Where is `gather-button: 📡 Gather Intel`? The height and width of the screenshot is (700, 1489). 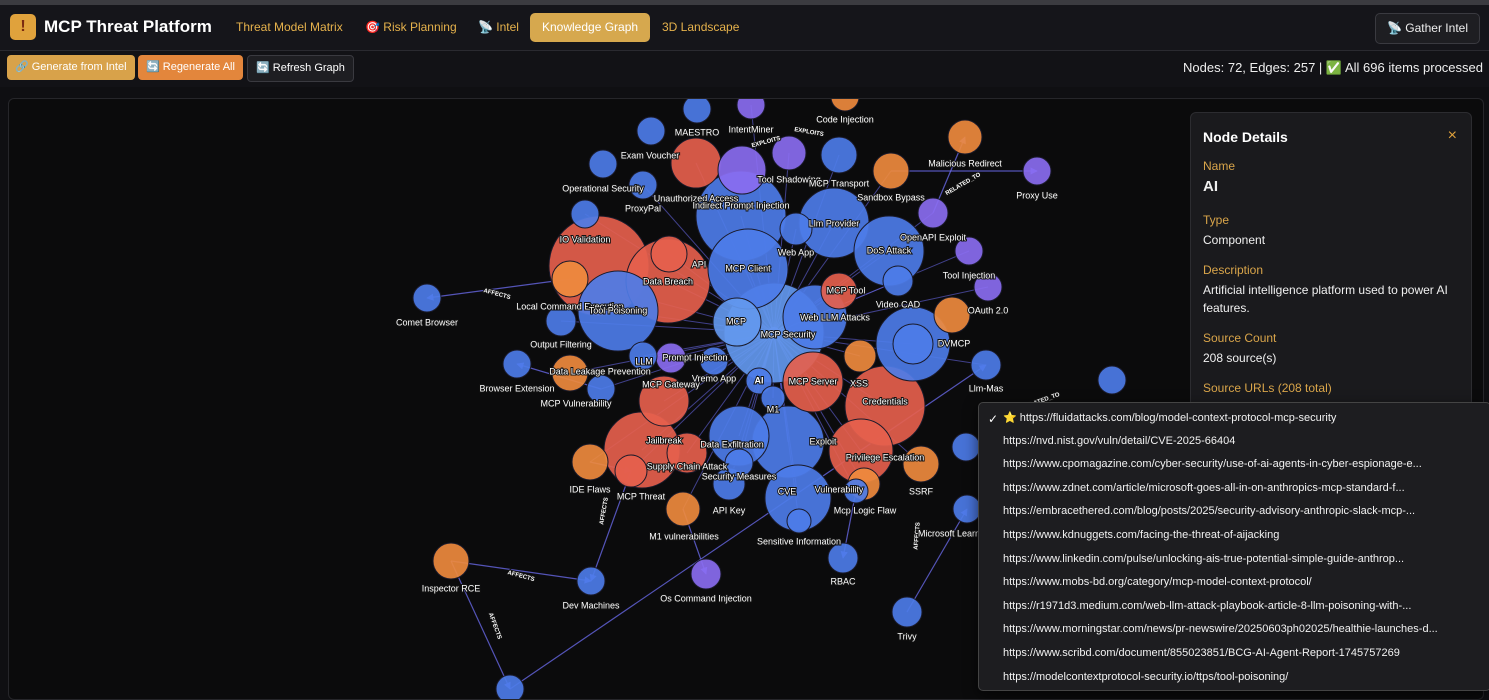 gather-button: 📡 Gather Intel is located at coordinates (1427, 28).